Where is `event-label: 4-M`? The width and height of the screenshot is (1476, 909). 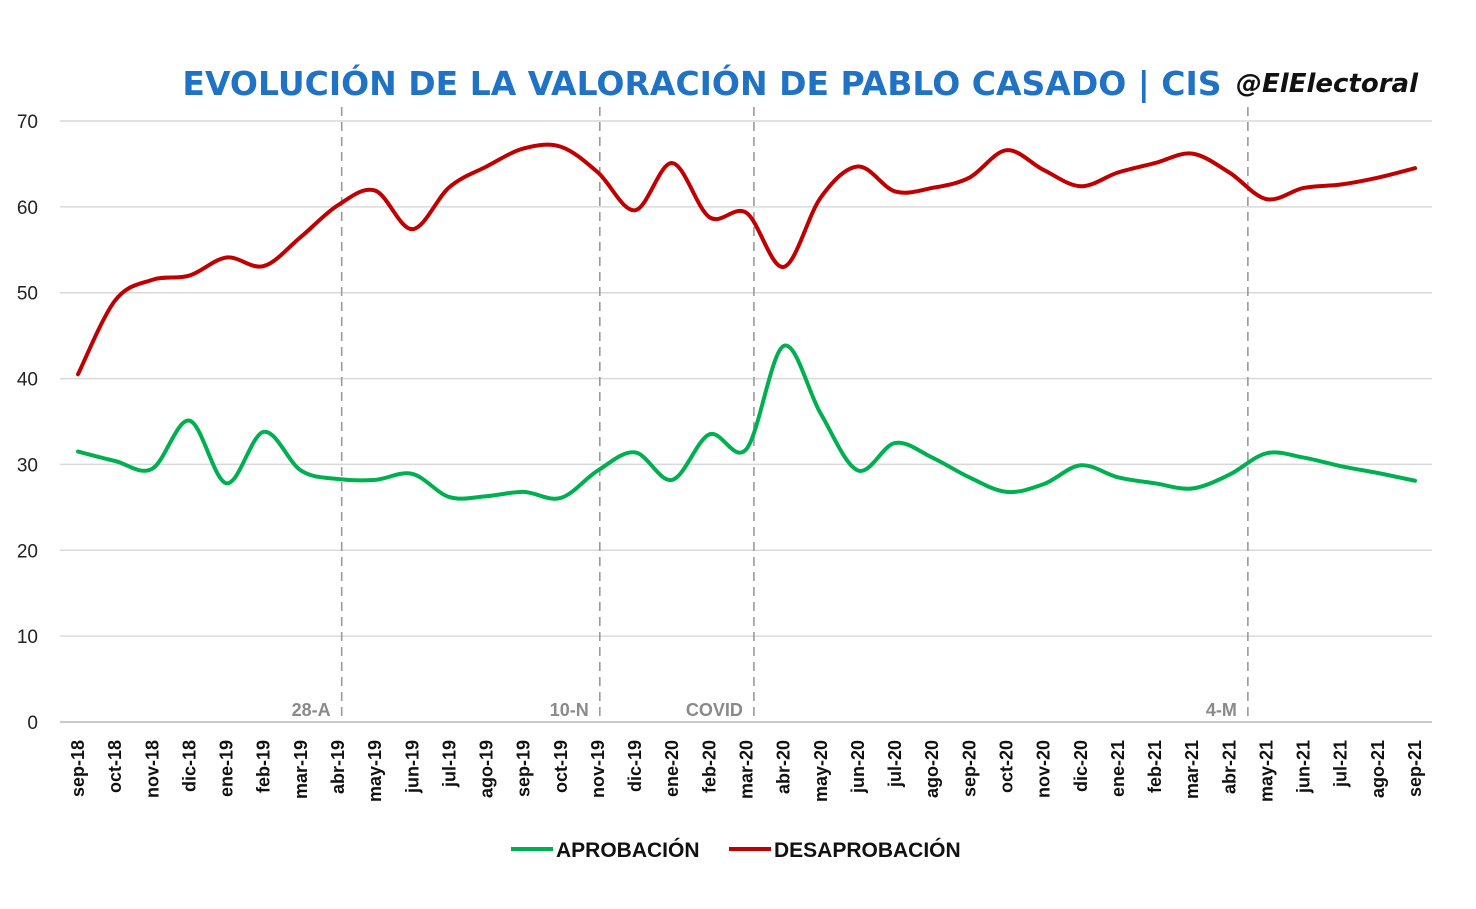
event-label: 4-M is located at coordinates (1221, 710).